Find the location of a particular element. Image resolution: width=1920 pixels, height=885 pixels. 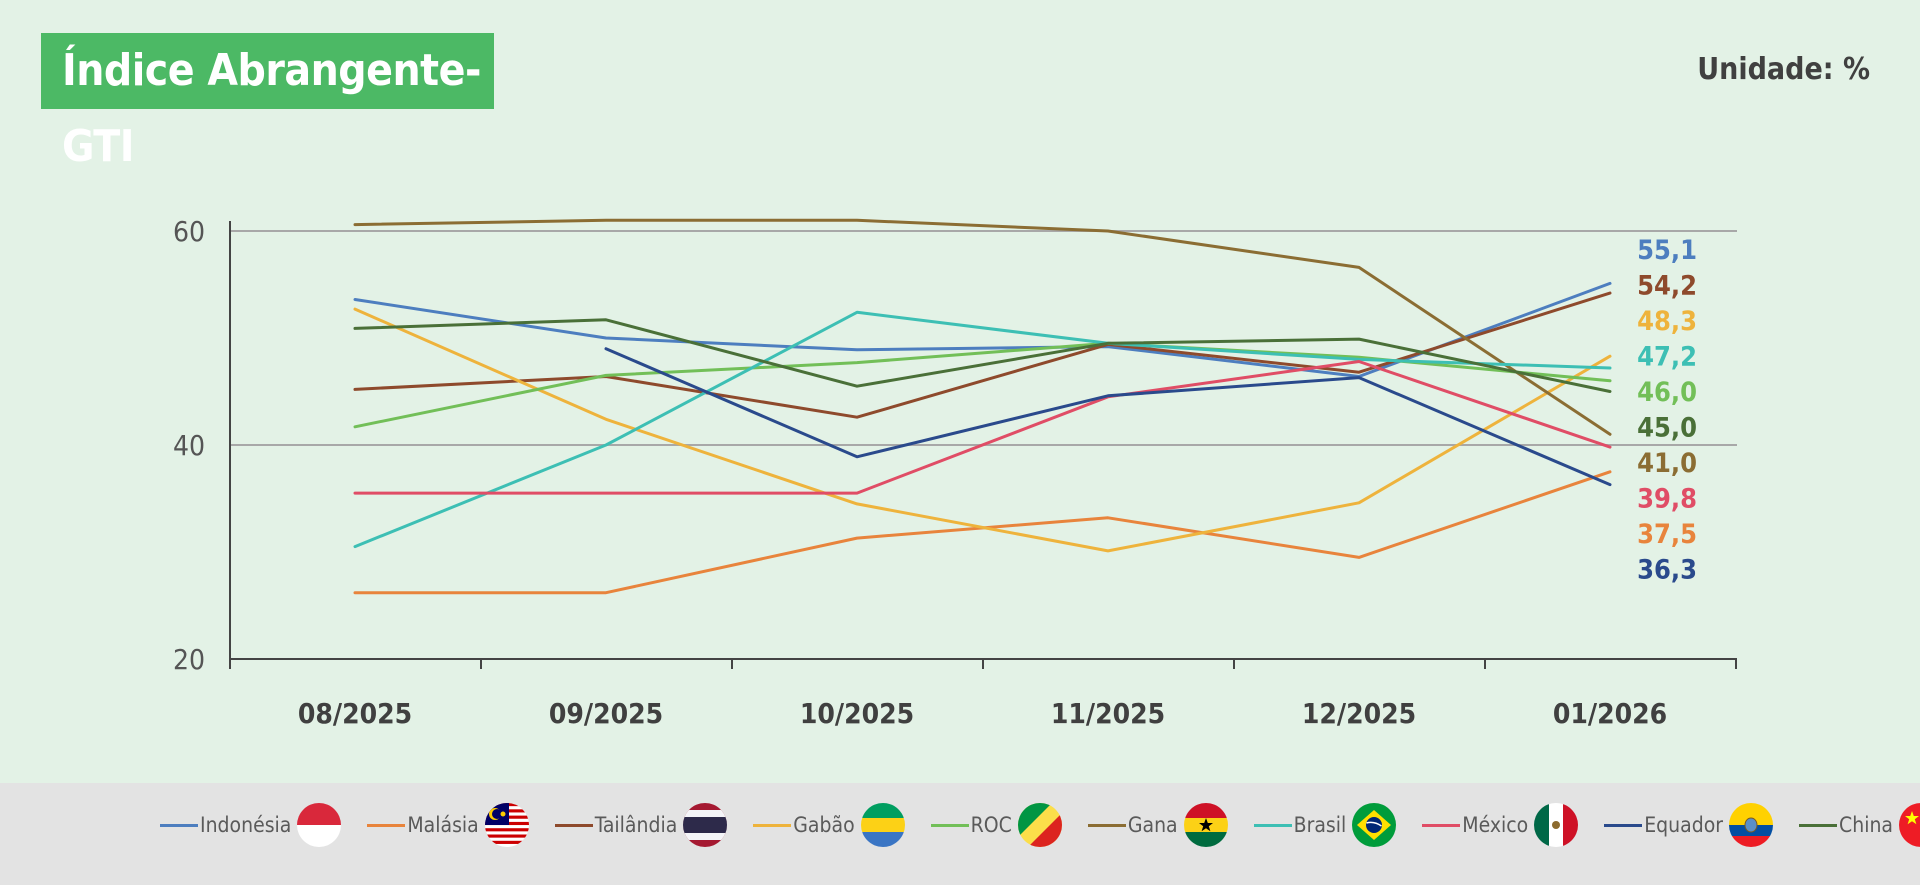

gabon-flag-icon is located at coordinates (882, 825).